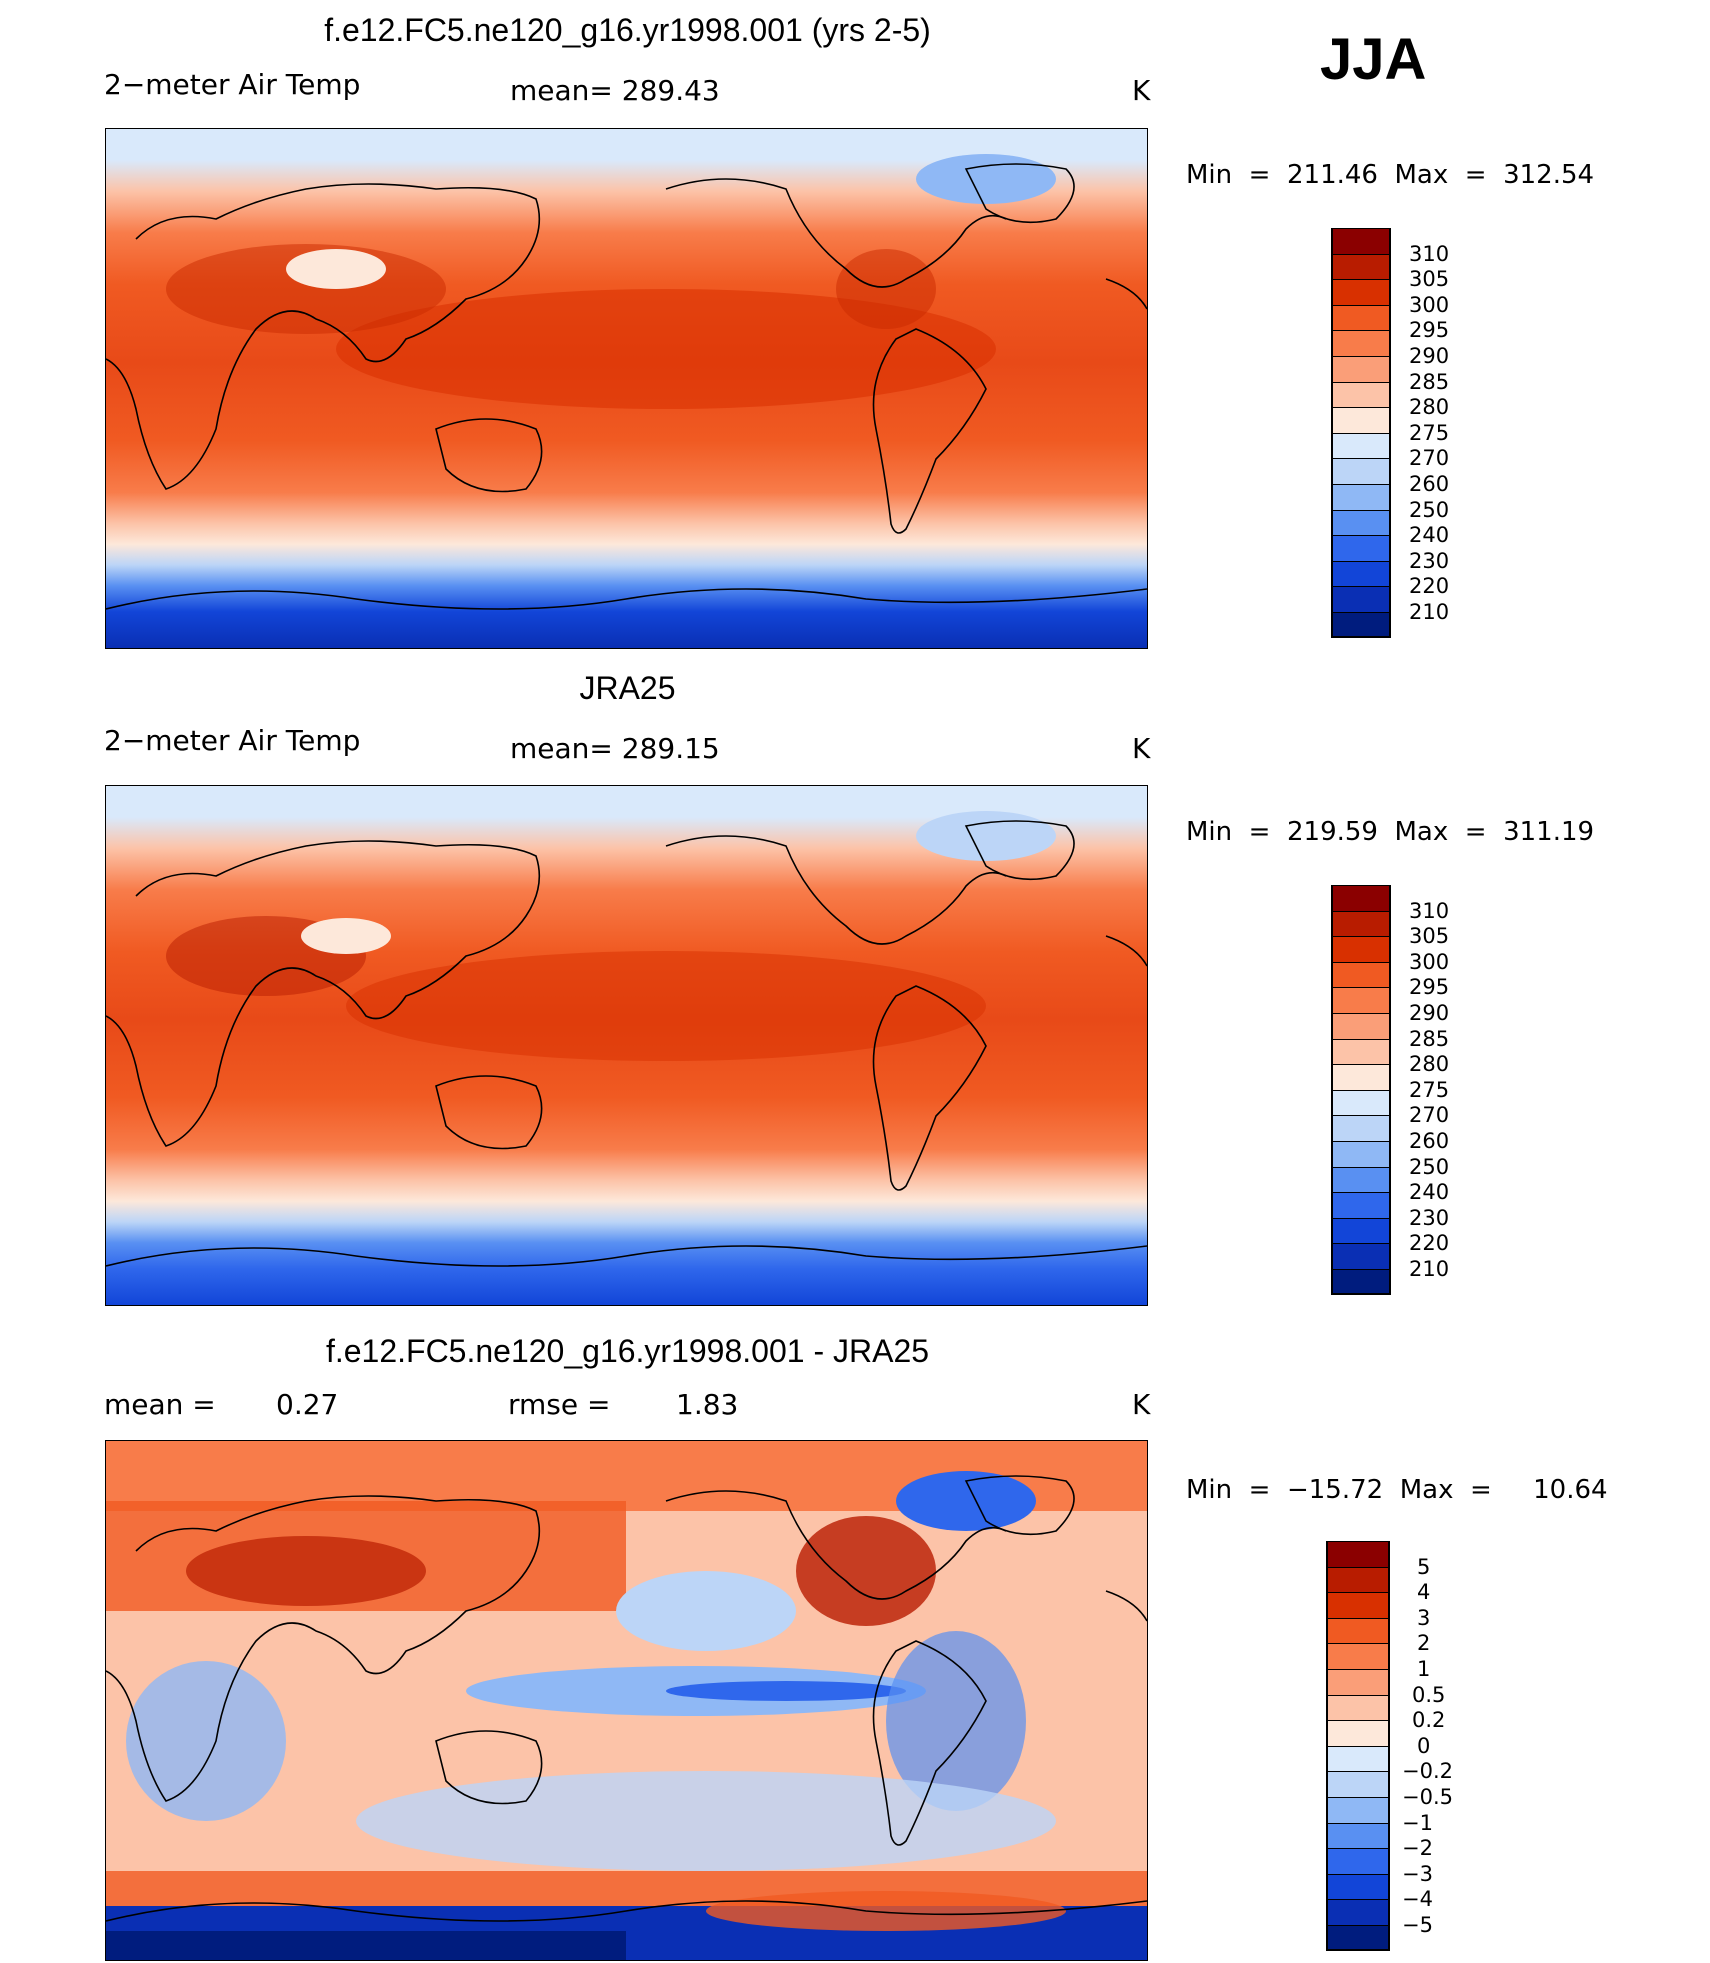 The width and height of the screenshot is (1710, 1963). Describe the element at coordinates (232, 740) in the screenshot. I see `panel2-variable-label: 2−meter Air Temp` at that location.